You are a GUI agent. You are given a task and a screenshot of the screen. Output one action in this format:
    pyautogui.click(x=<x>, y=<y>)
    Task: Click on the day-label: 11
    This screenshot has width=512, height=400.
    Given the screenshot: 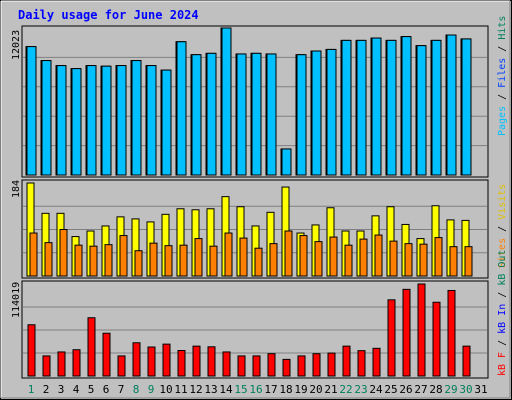 What is the action you would take?
    pyautogui.click(x=180, y=389)
    